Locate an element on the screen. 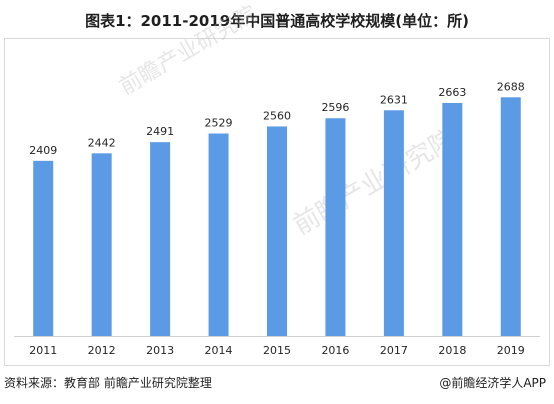 This screenshot has width=554, height=404. x-tick-labels-group: 2011 2012 2013 2014 2015 2016 2017 2018 2019 is located at coordinates (277, 350).